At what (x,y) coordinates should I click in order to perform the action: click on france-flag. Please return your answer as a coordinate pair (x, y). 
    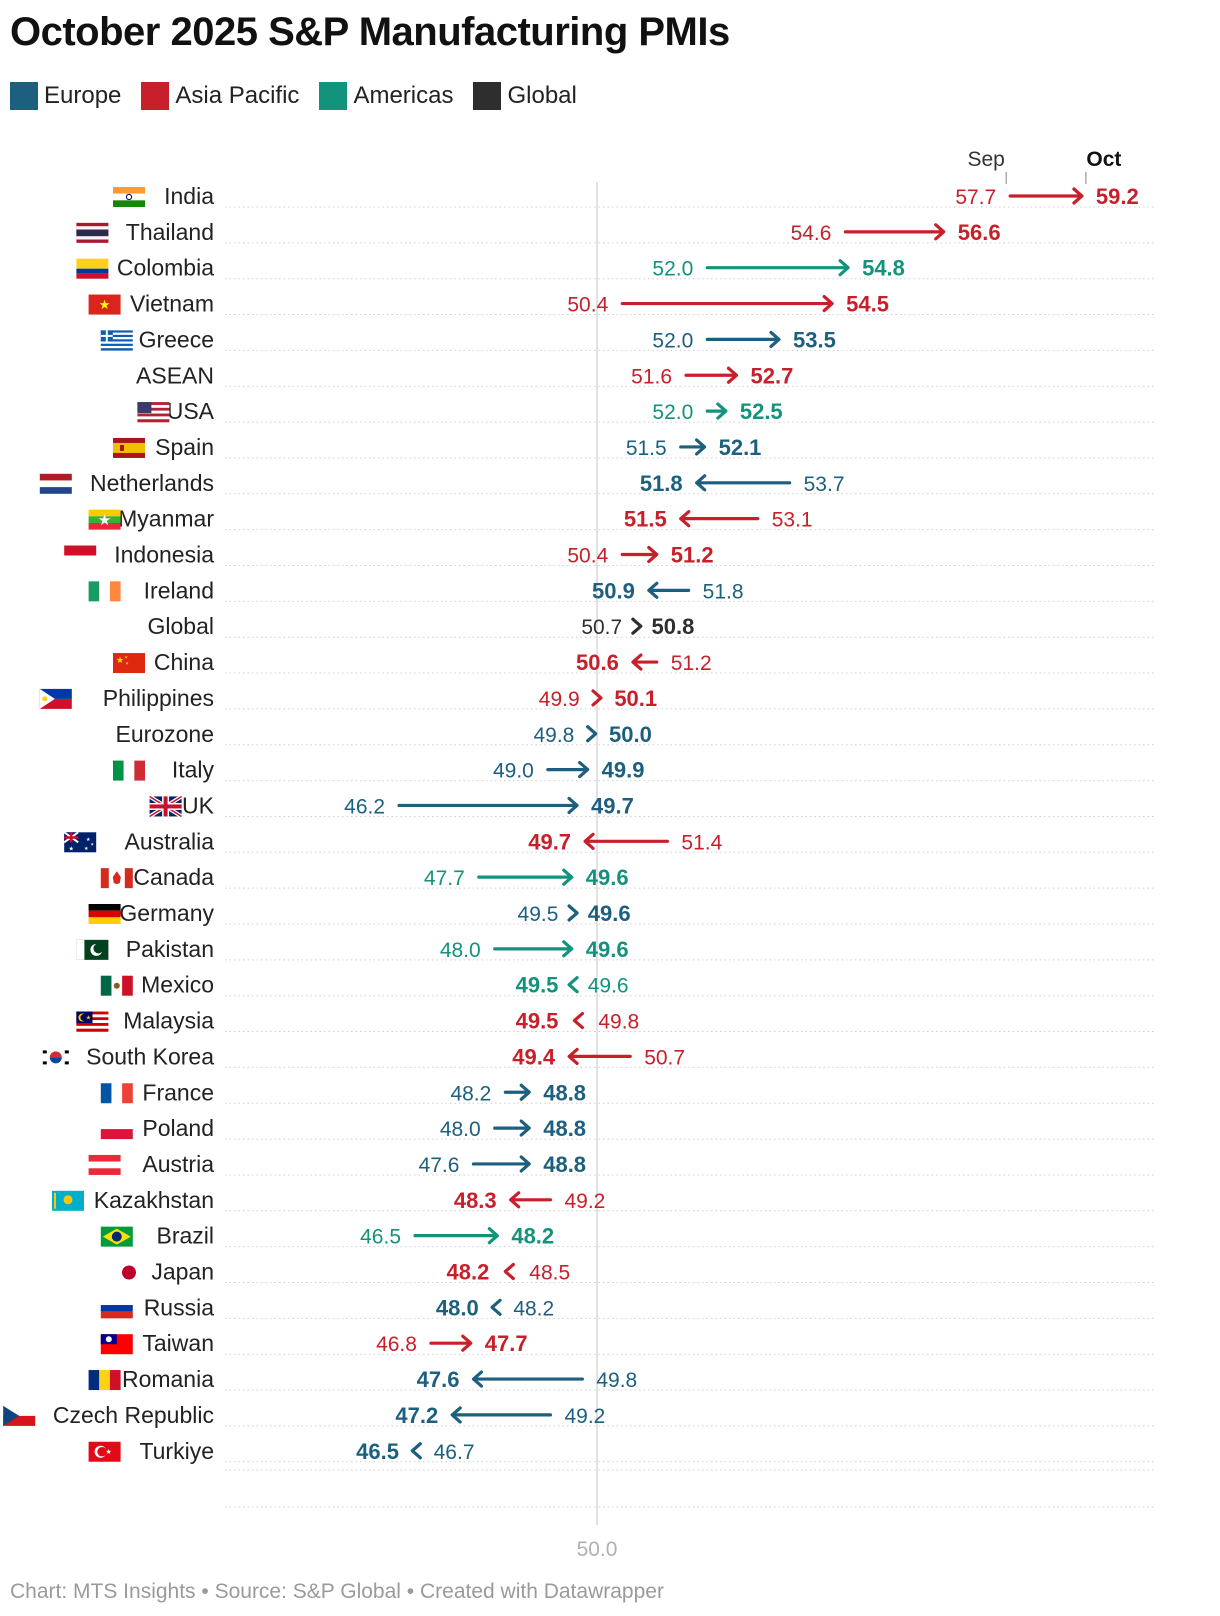
    Looking at the image, I should click on (116, 1093).